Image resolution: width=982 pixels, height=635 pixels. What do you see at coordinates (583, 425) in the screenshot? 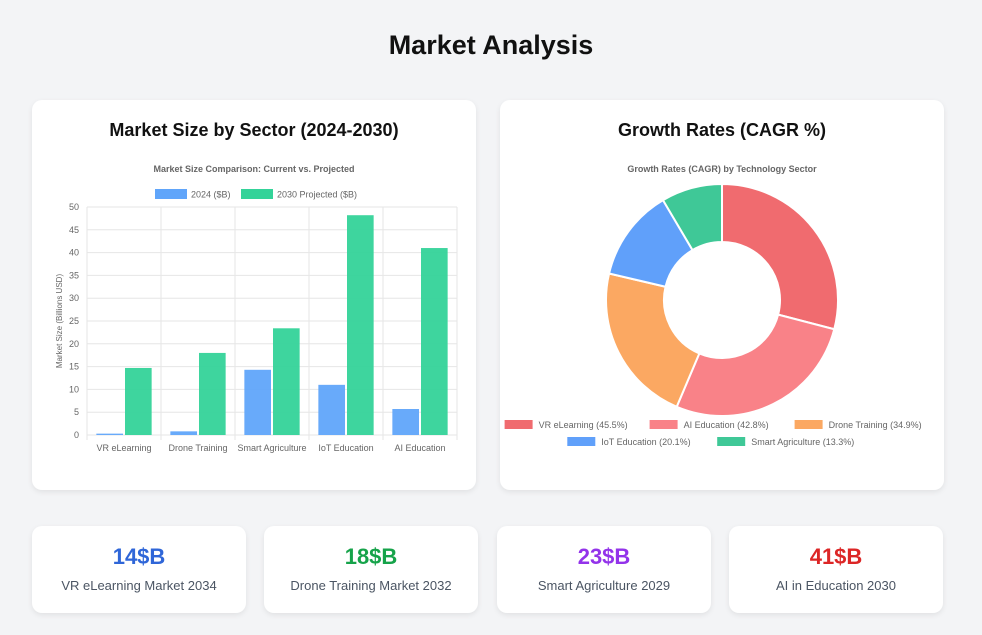
I see `legend-label: VR eLearning (45.5%)` at bounding box center [583, 425].